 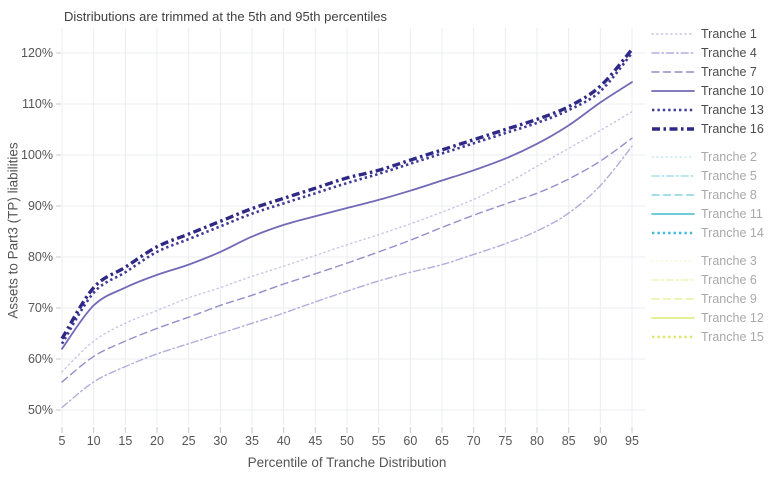 I want to click on legend-label: Tranche 12, so click(x=732, y=317).